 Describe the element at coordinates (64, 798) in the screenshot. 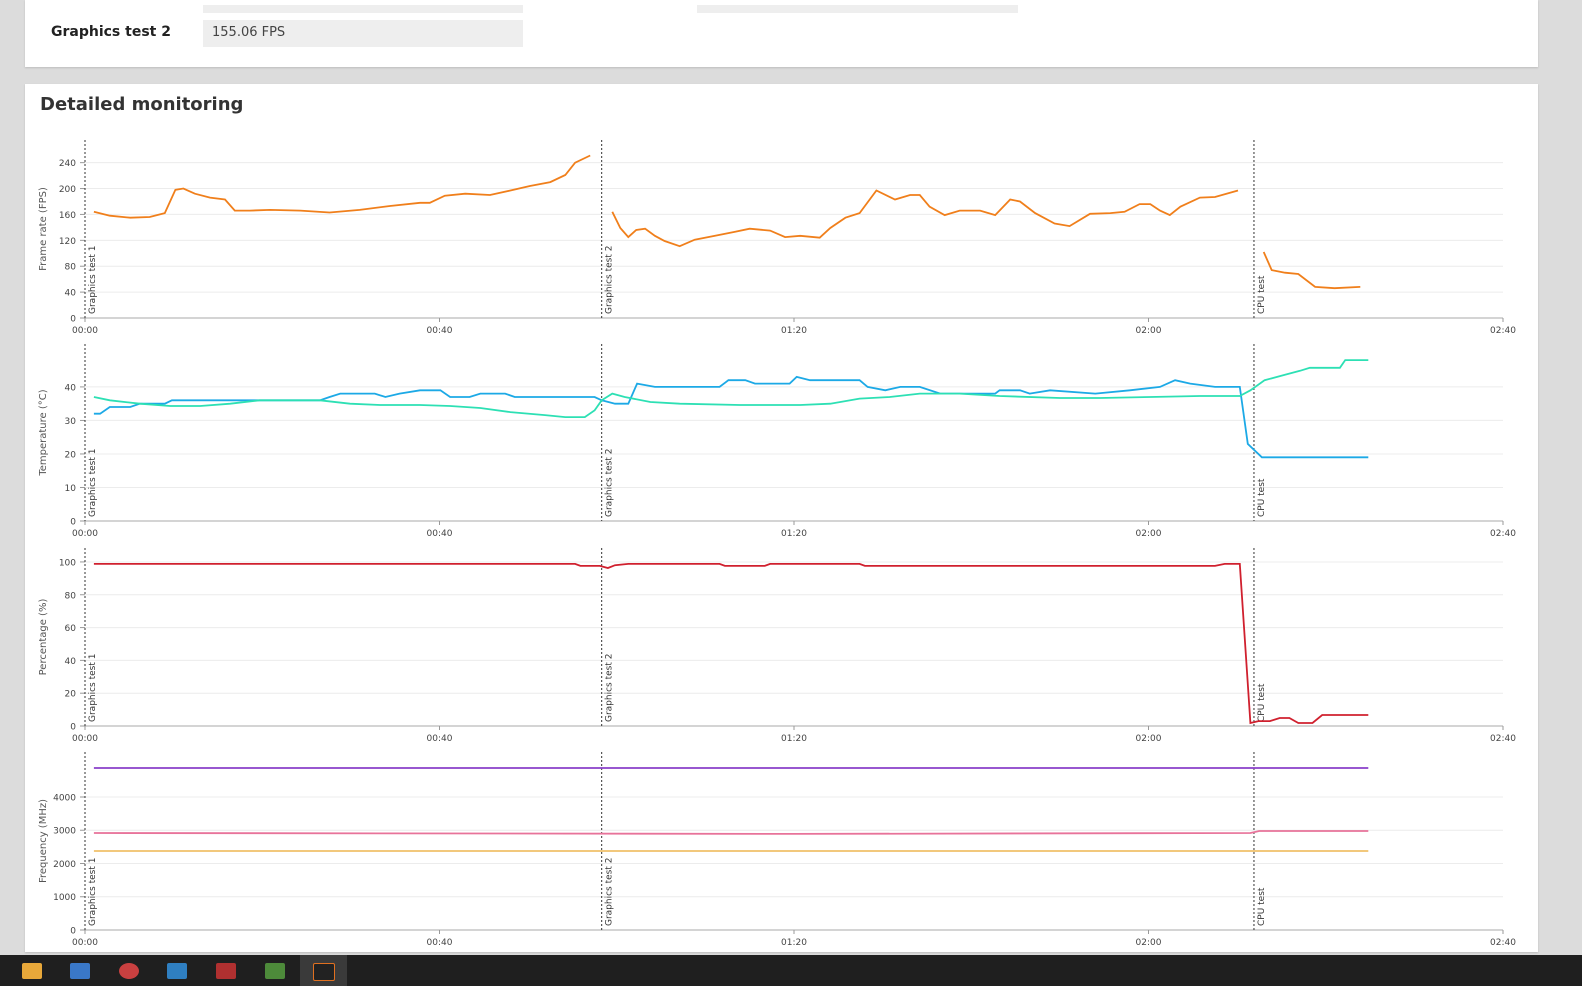

I see `y-tick-label: 4000` at that location.